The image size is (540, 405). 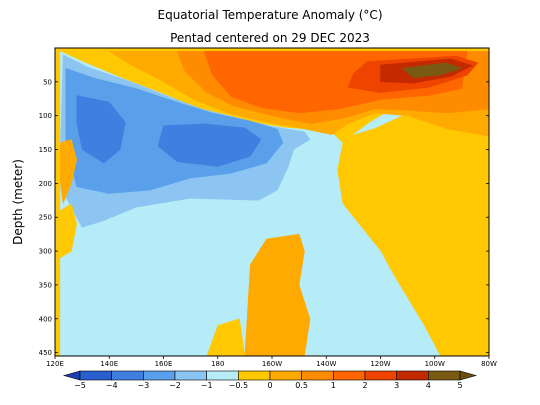 What do you see at coordinates (301, 385) in the screenshot?
I see `colorbar-label: 0.5` at bounding box center [301, 385].